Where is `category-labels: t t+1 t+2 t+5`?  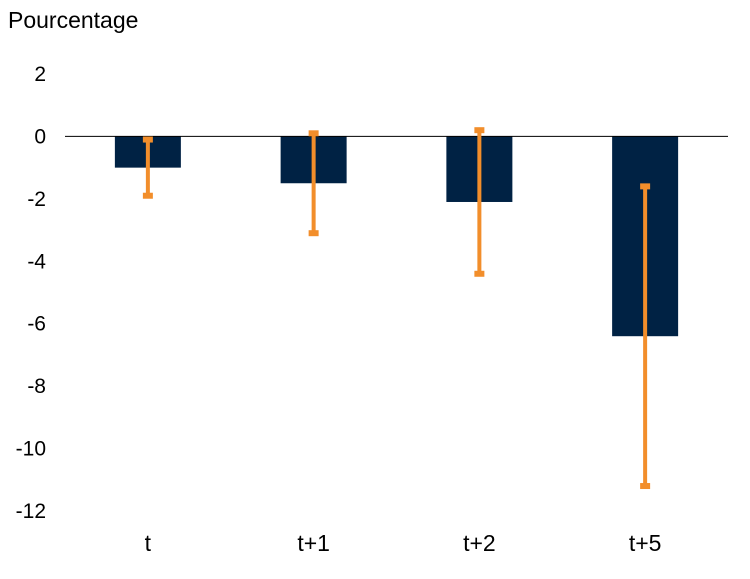 category-labels: t t+1 t+2 t+5 is located at coordinates (403, 543).